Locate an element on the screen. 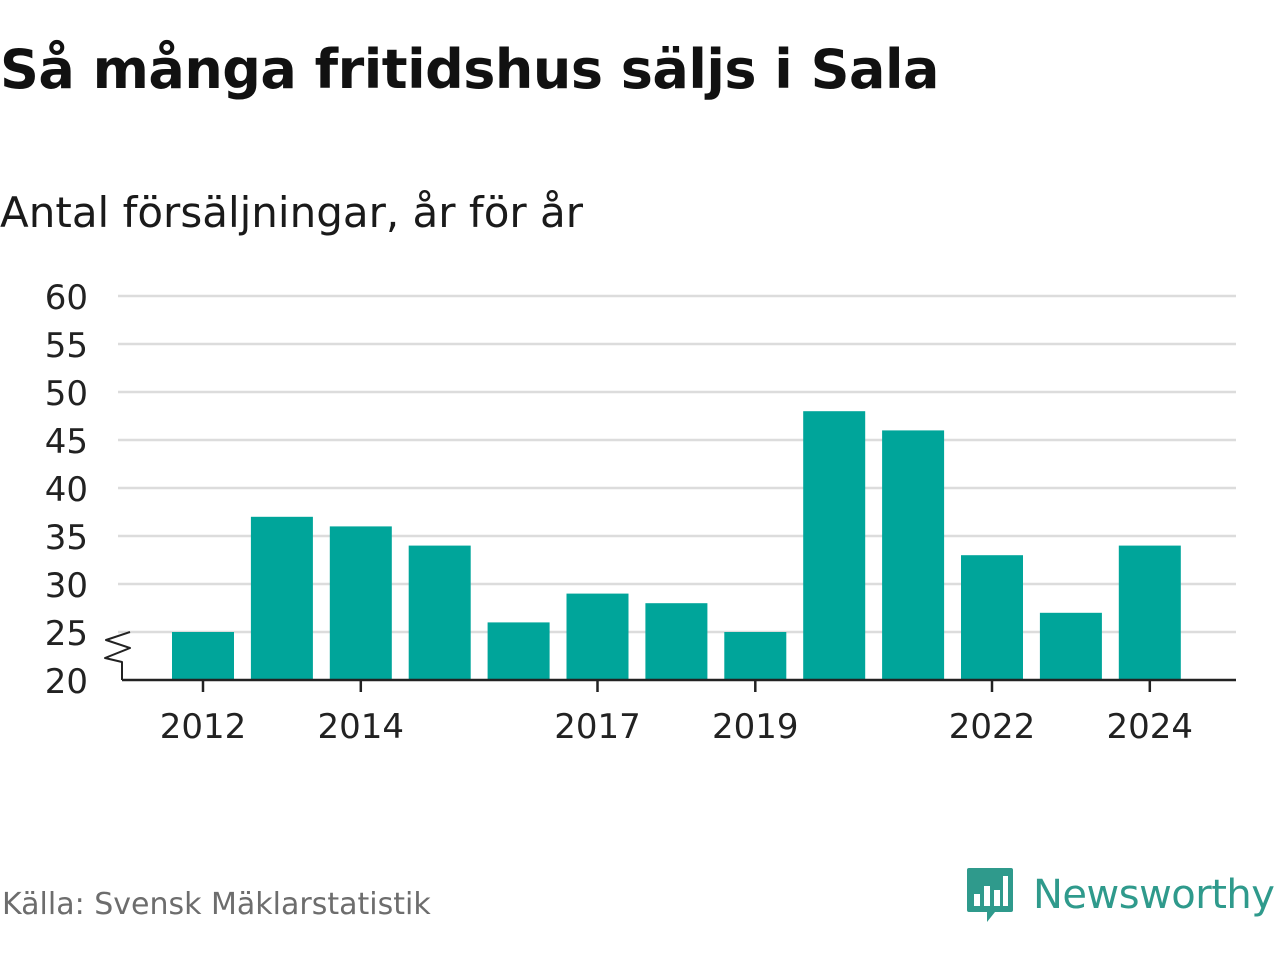 Image resolution: width=1280 pixels, height=960 pixels. axis-break-mark is located at coordinates (117, 655).